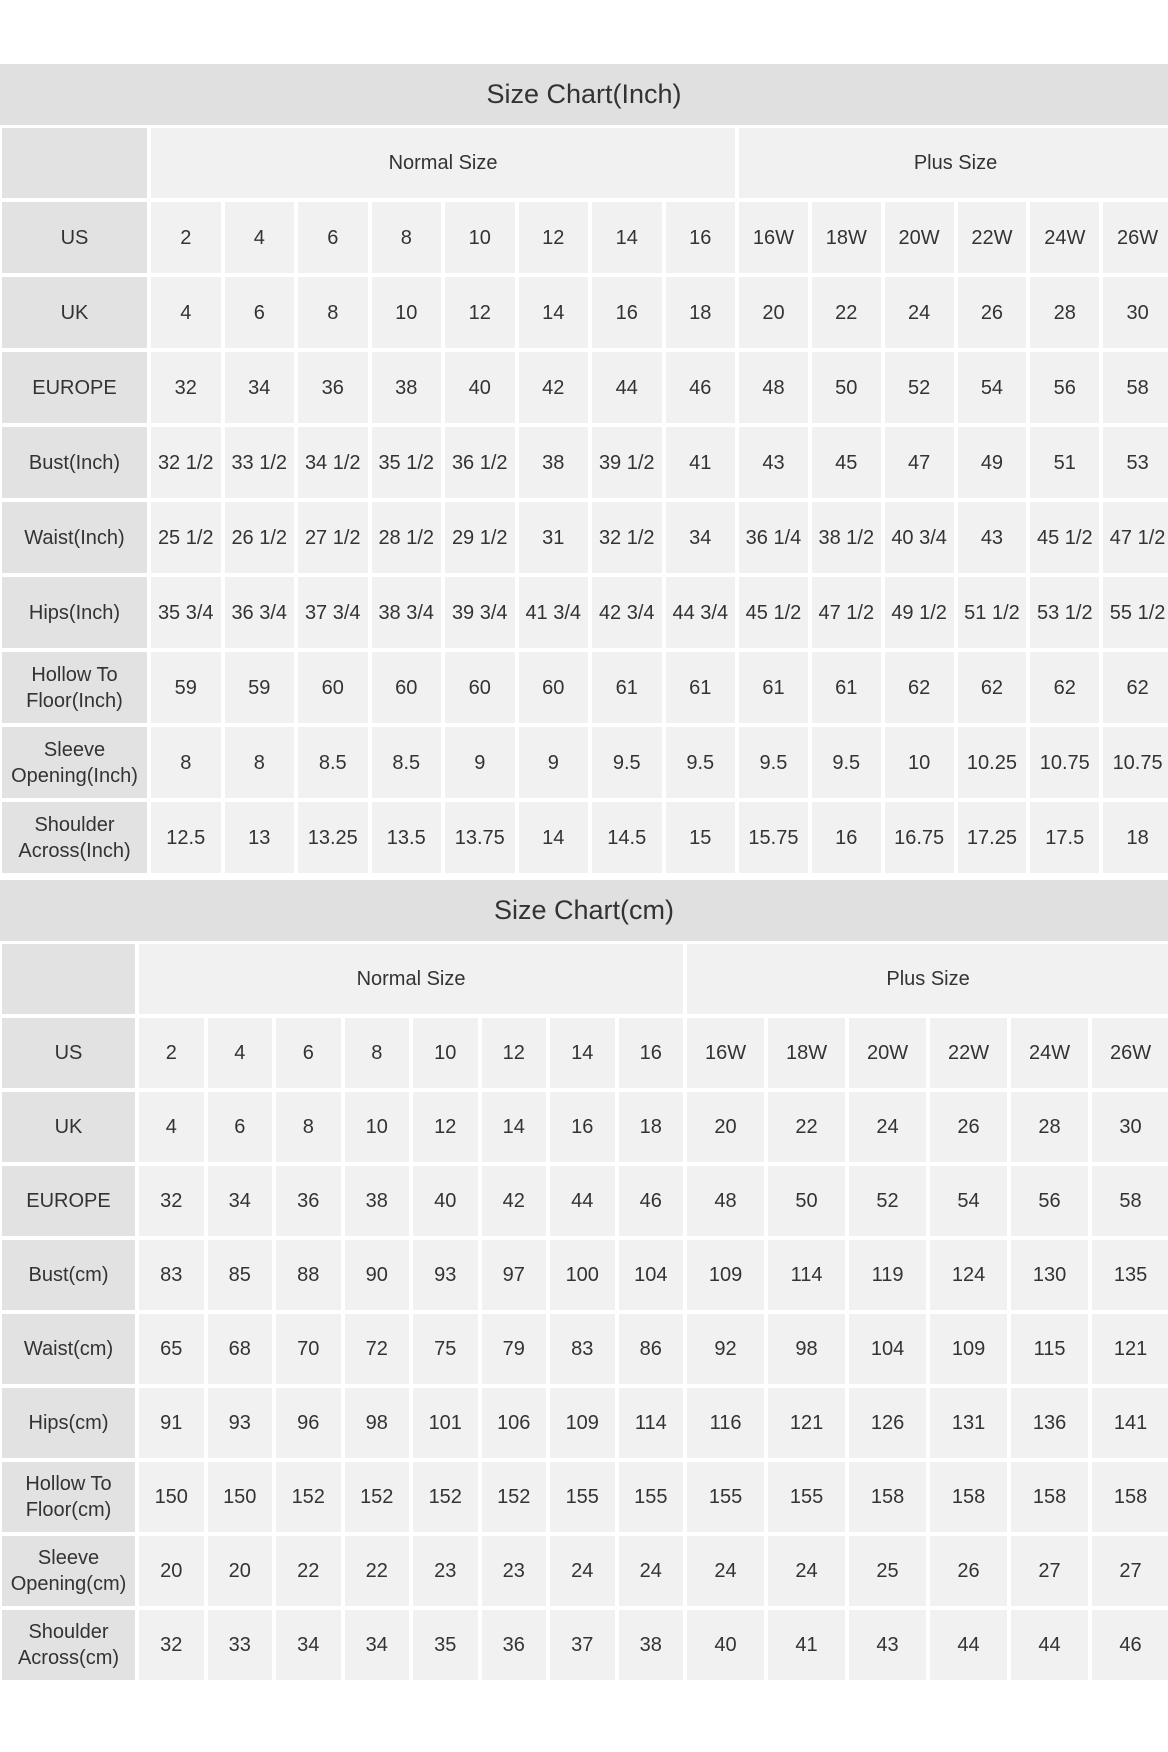  Describe the element at coordinates (376, 1275) in the screenshot. I see `table-cell: 90` at that location.